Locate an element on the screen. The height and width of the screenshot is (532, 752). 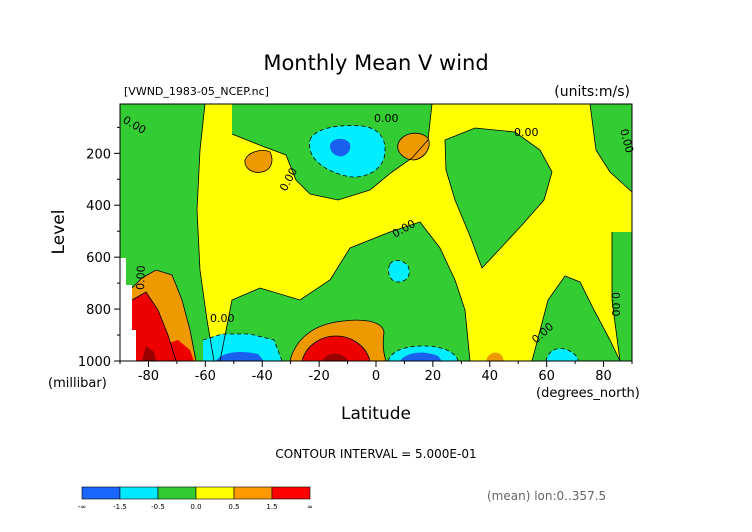
x-axis-title: Latitude is located at coordinates (376, 414).